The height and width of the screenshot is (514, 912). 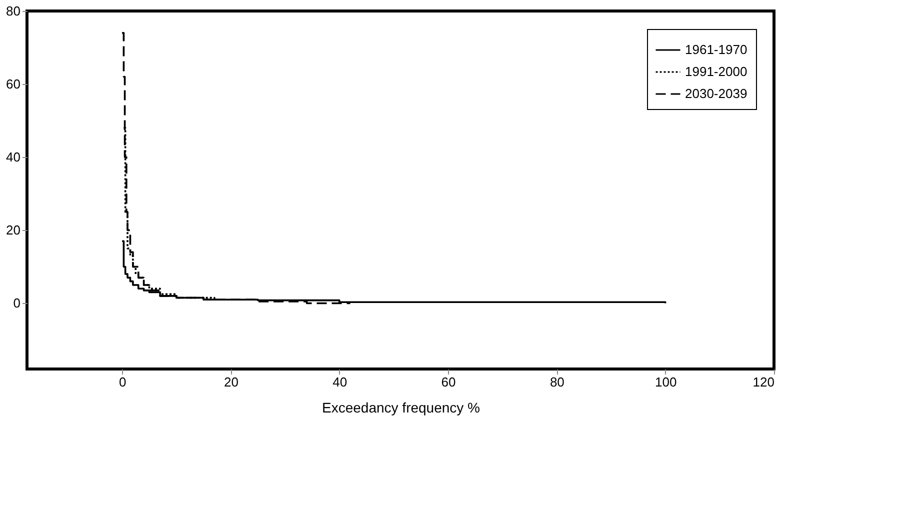 What do you see at coordinates (763, 382) in the screenshot?
I see `x-tick-label: 120` at bounding box center [763, 382].